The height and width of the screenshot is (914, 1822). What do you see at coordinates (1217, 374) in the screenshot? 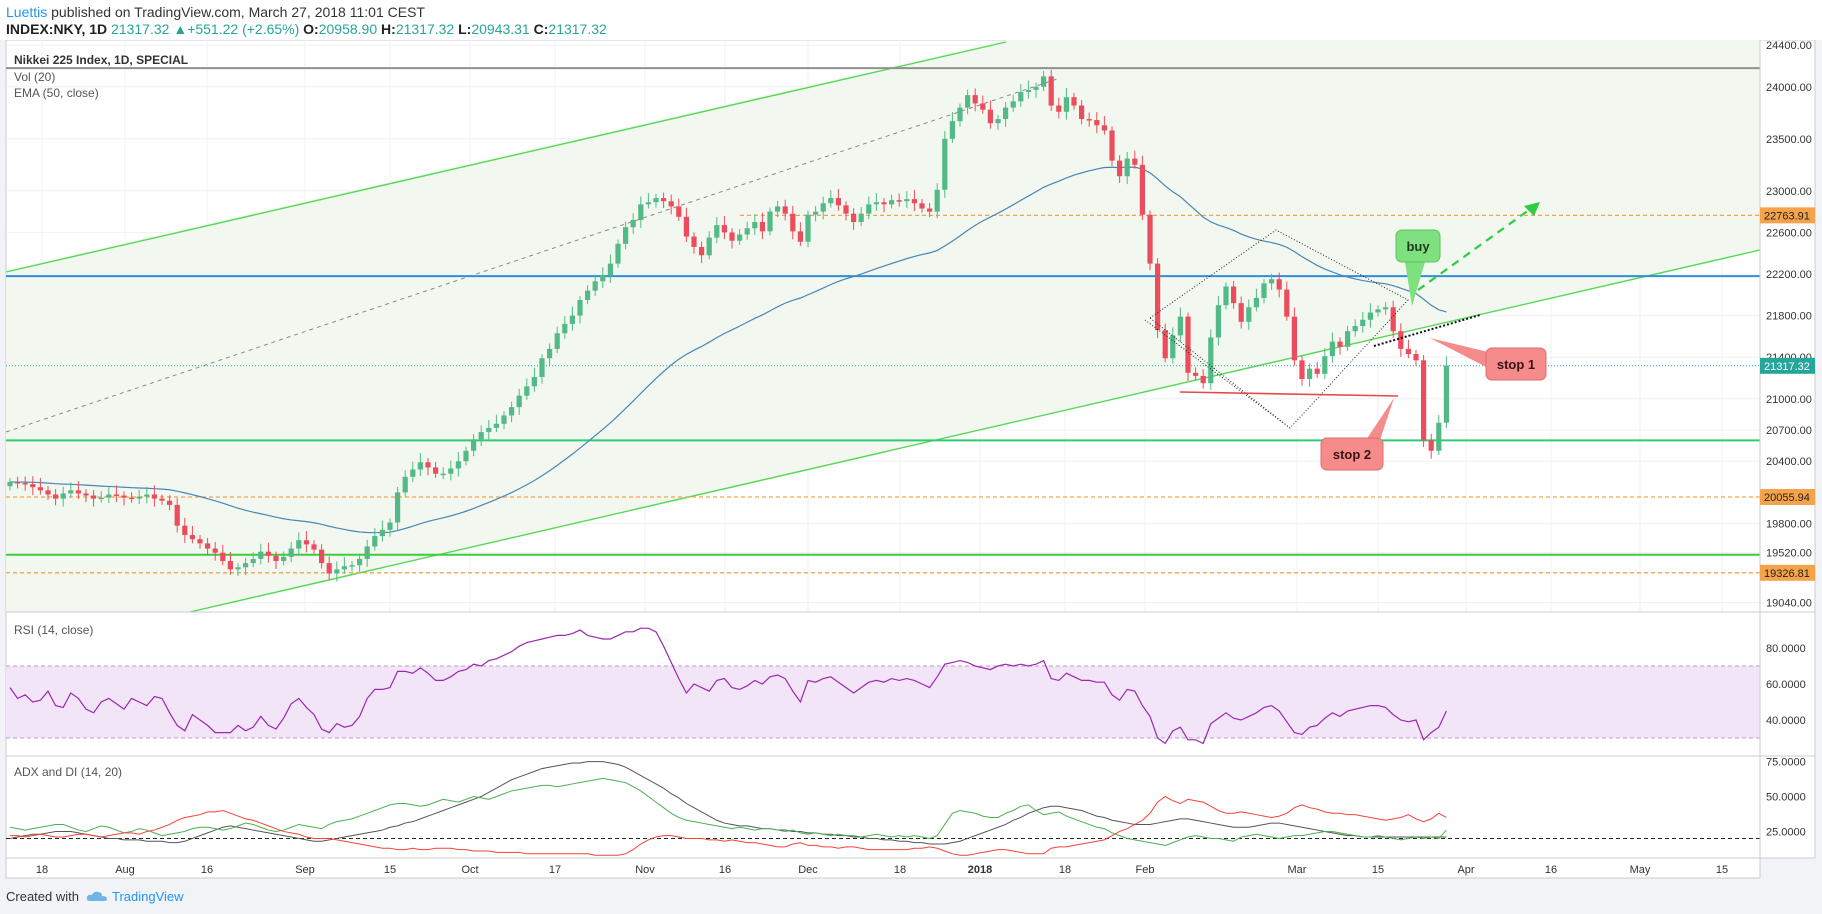
I see `pattern-line` at bounding box center [1217, 374].